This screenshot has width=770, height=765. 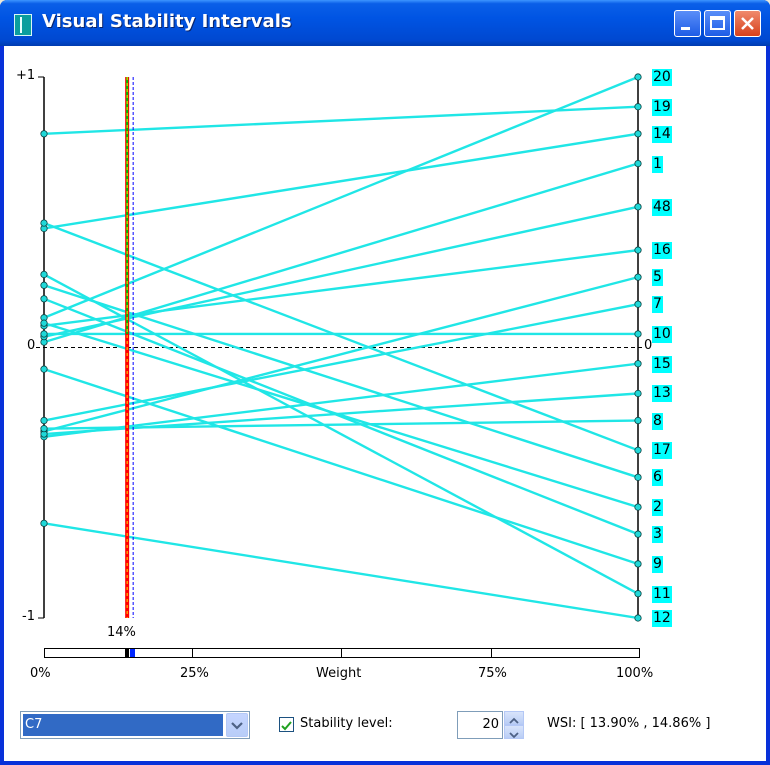 I want to click on alternative-selected-value: C7, so click(x=123, y=725).